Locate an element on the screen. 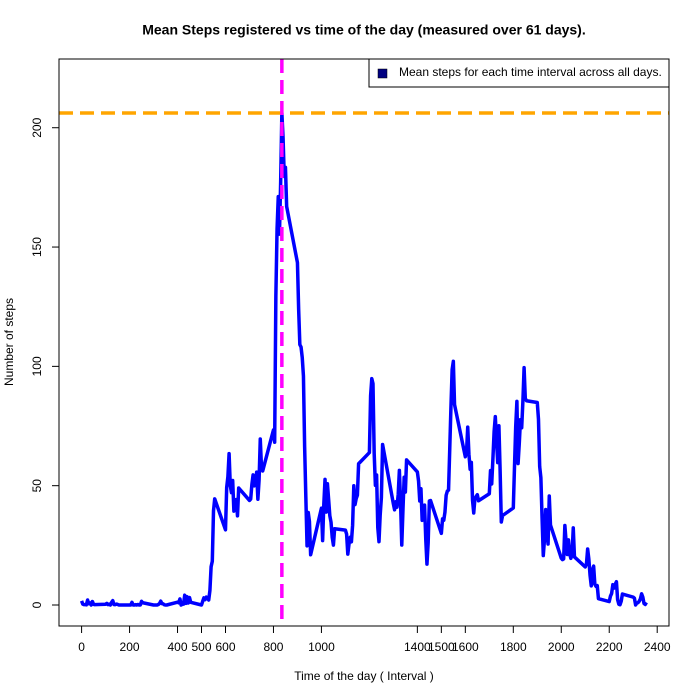 This screenshot has height=700, width=700. y-tick-label: 200 is located at coordinates (37, 127).